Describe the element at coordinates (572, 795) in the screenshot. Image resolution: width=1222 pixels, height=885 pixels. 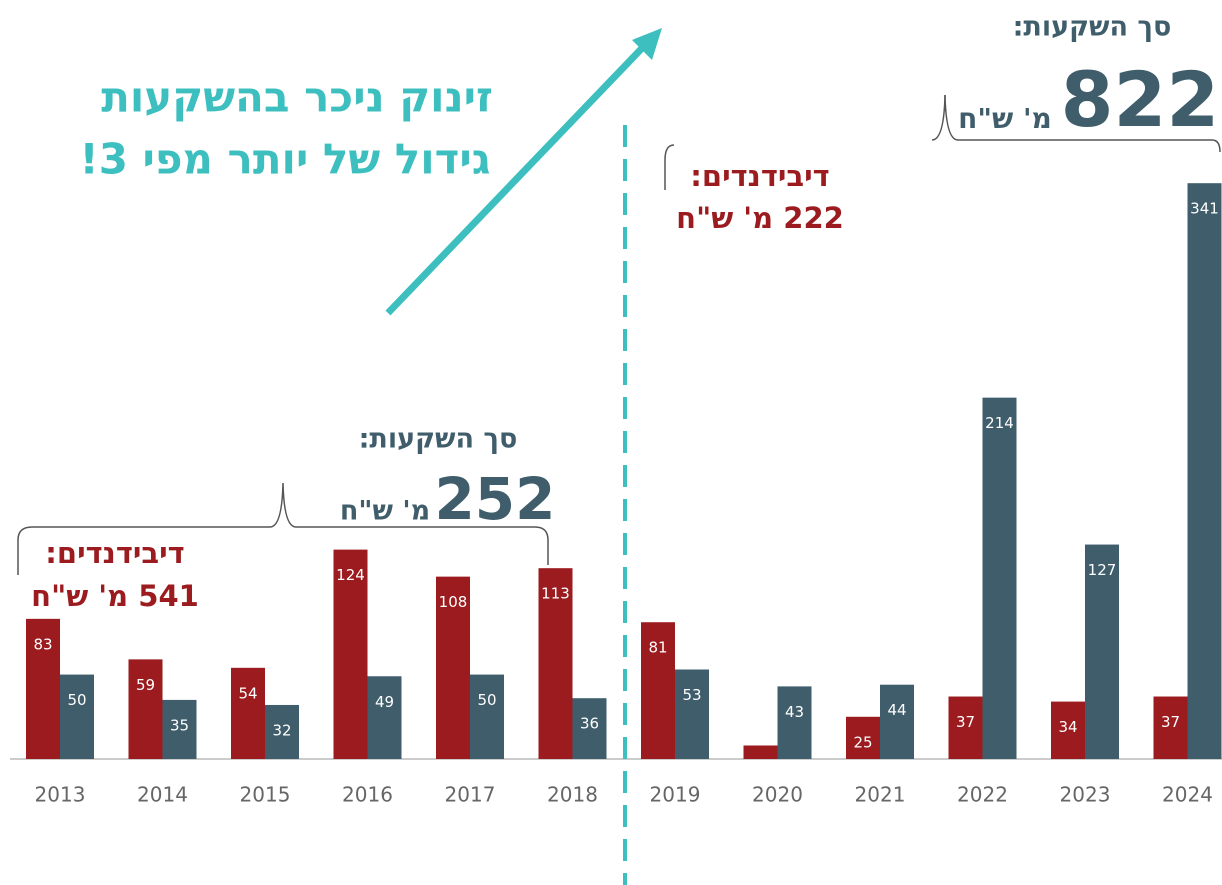
I see `x-tick-label: 2018` at that location.